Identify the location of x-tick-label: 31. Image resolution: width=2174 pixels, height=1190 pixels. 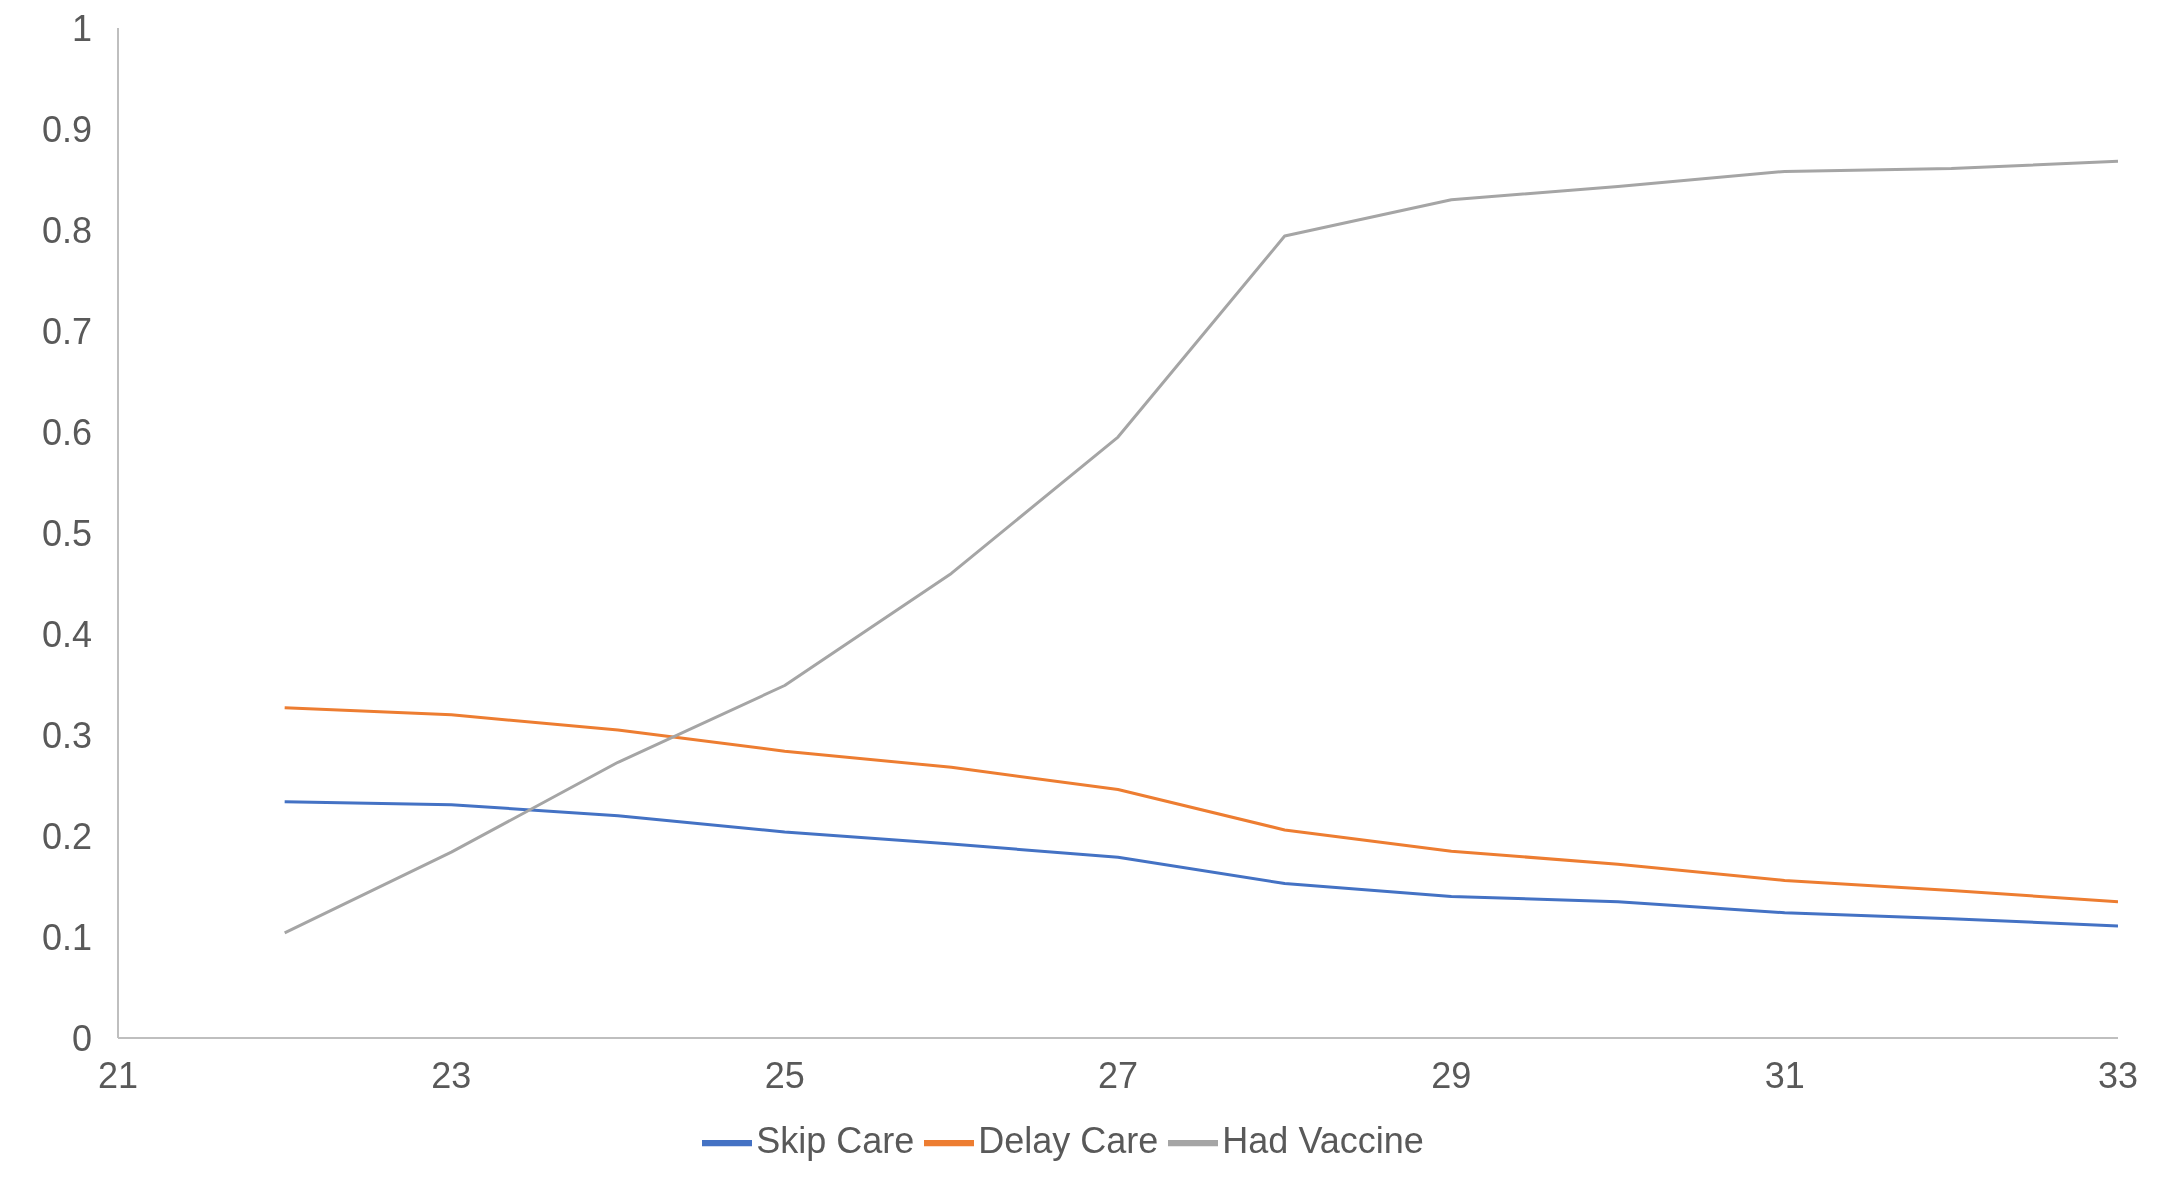
(1784, 1075).